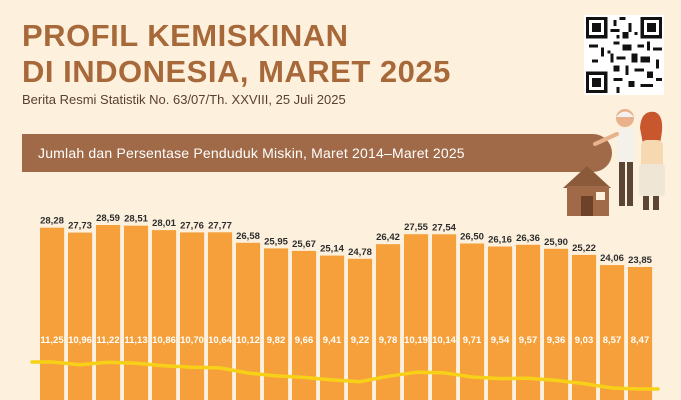 The height and width of the screenshot is (400, 681). I want to click on count-label-17: 26,36, so click(528, 238).